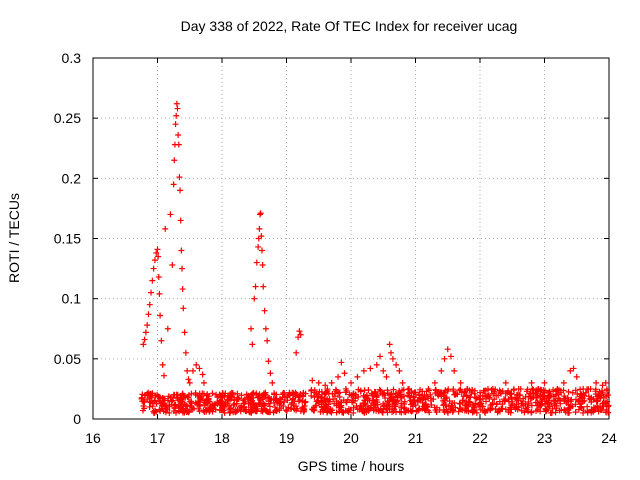  What do you see at coordinates (480, 438) in the screenshot?
I see `x-tick-label: 22` at bounding box center [480, 438].